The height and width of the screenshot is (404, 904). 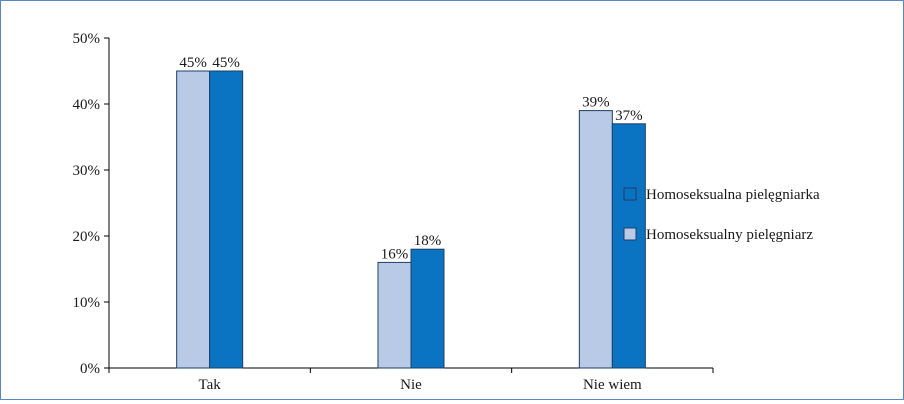 What do you see at coordinates (411, 385) in the screenshot?
I see `x-tick-label: Nie` at bounding box center [411, 385].